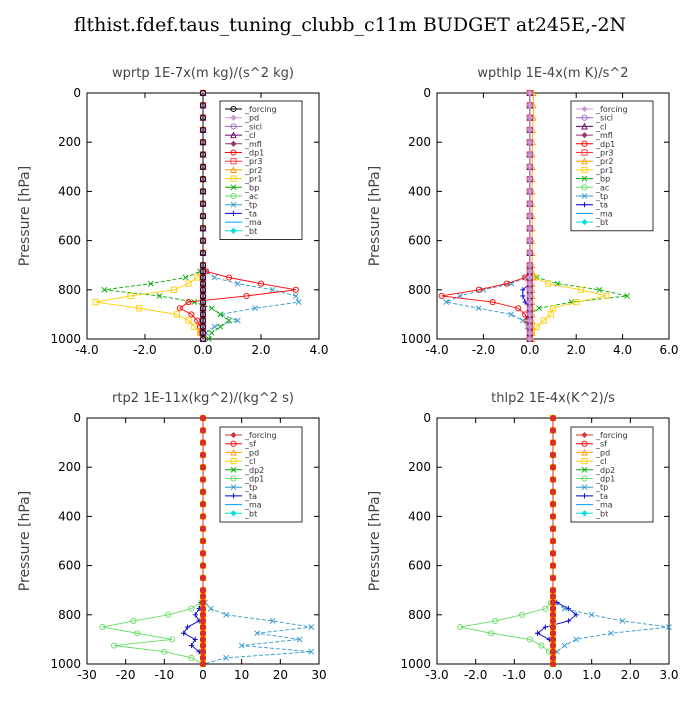  What do you see at coordinates (126, 675) in the screenshot?
I see `x-tick-label: -20` at bounding box center [126, 675].